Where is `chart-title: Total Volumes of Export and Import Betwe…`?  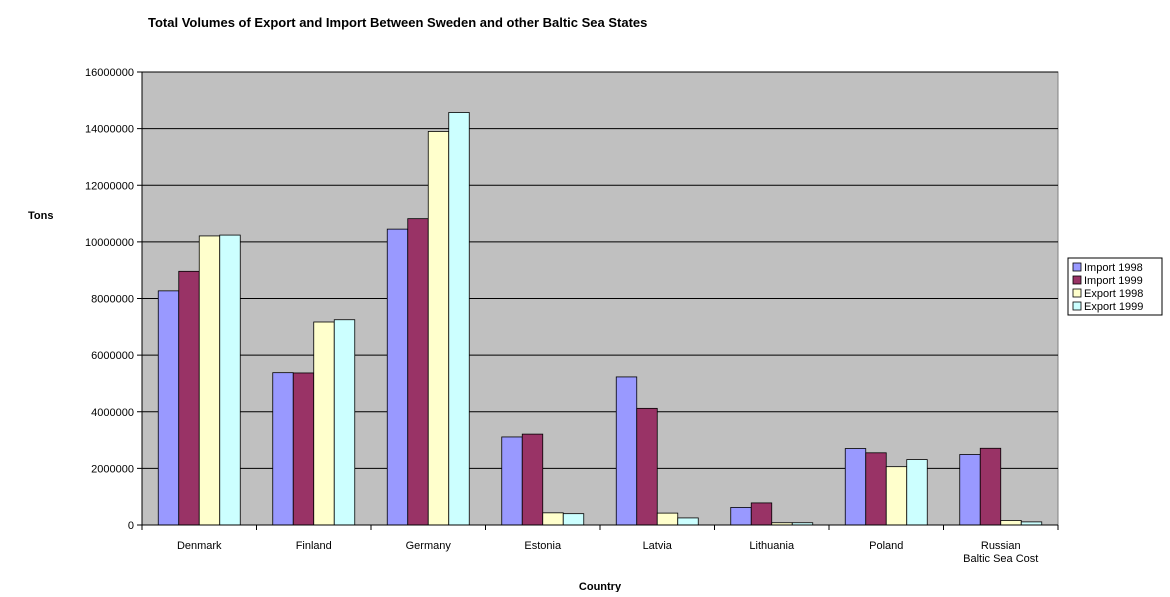 chart-title: Total Volumes of Export and Import Betwe… is located at coordinates (397, 22).